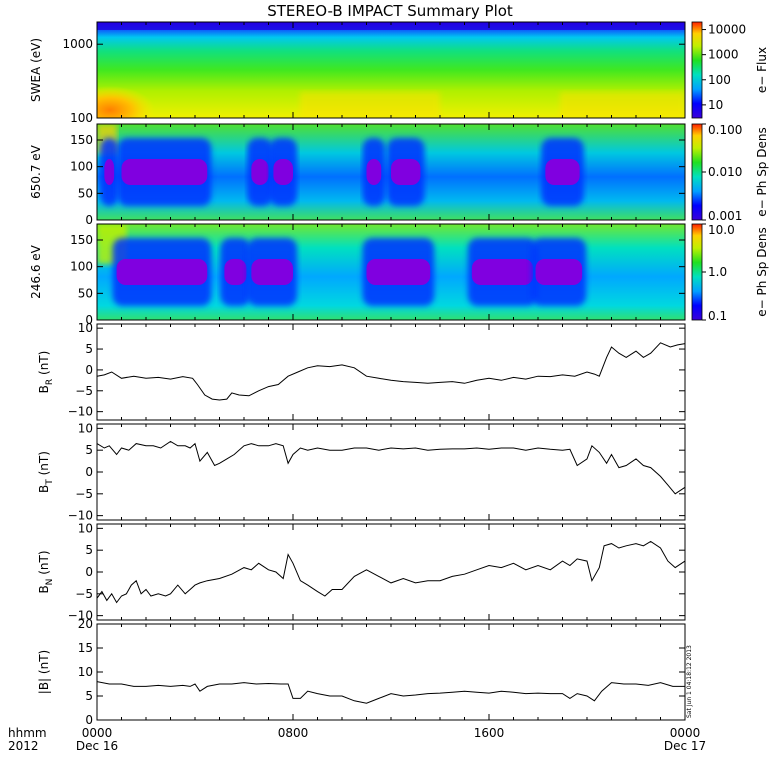 The image size is (780, 780). I want to click on swea-colorbar-label: e− Flux, so click(762, 70).